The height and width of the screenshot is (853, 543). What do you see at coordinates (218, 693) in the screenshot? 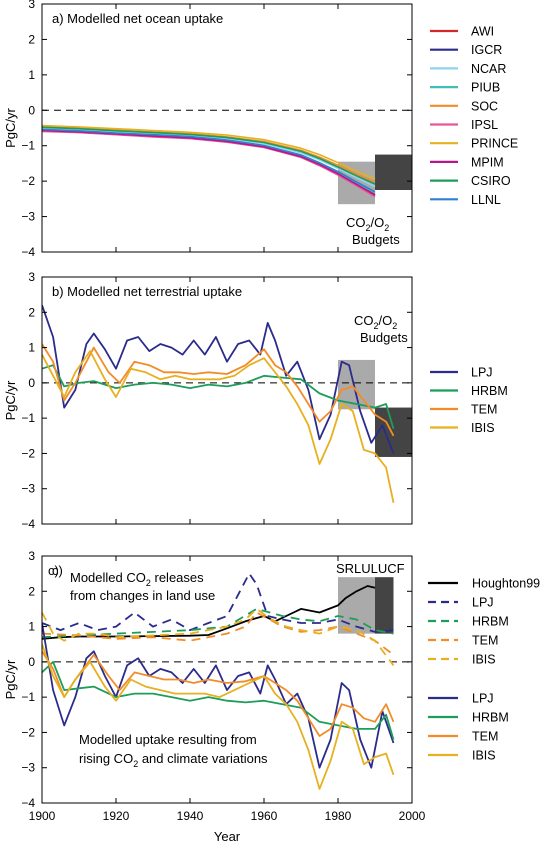
I see `series-line-tem-uptake` at bounding box center [218, 693].